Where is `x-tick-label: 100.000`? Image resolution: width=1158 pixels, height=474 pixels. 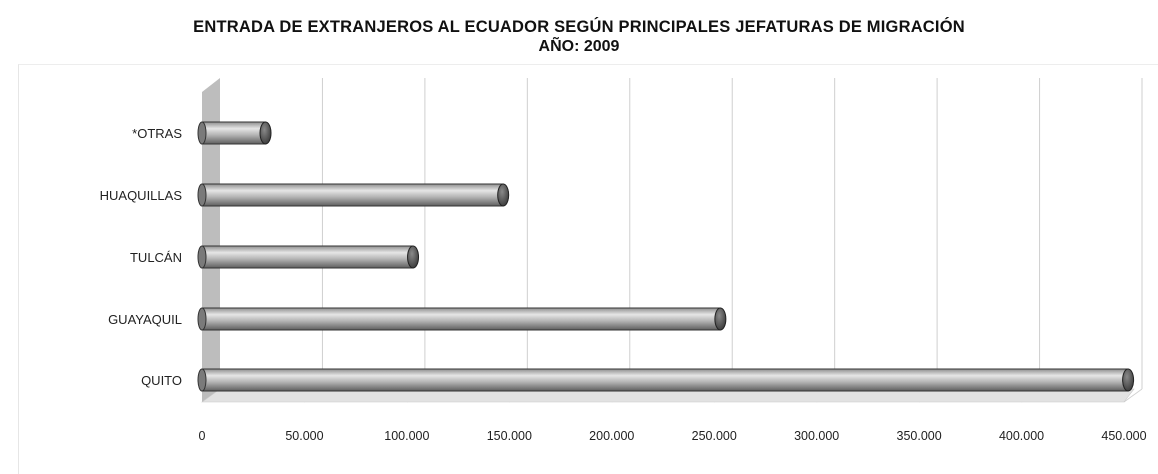 x-tick-label: 100.000 is located at coordinates (406, 436).